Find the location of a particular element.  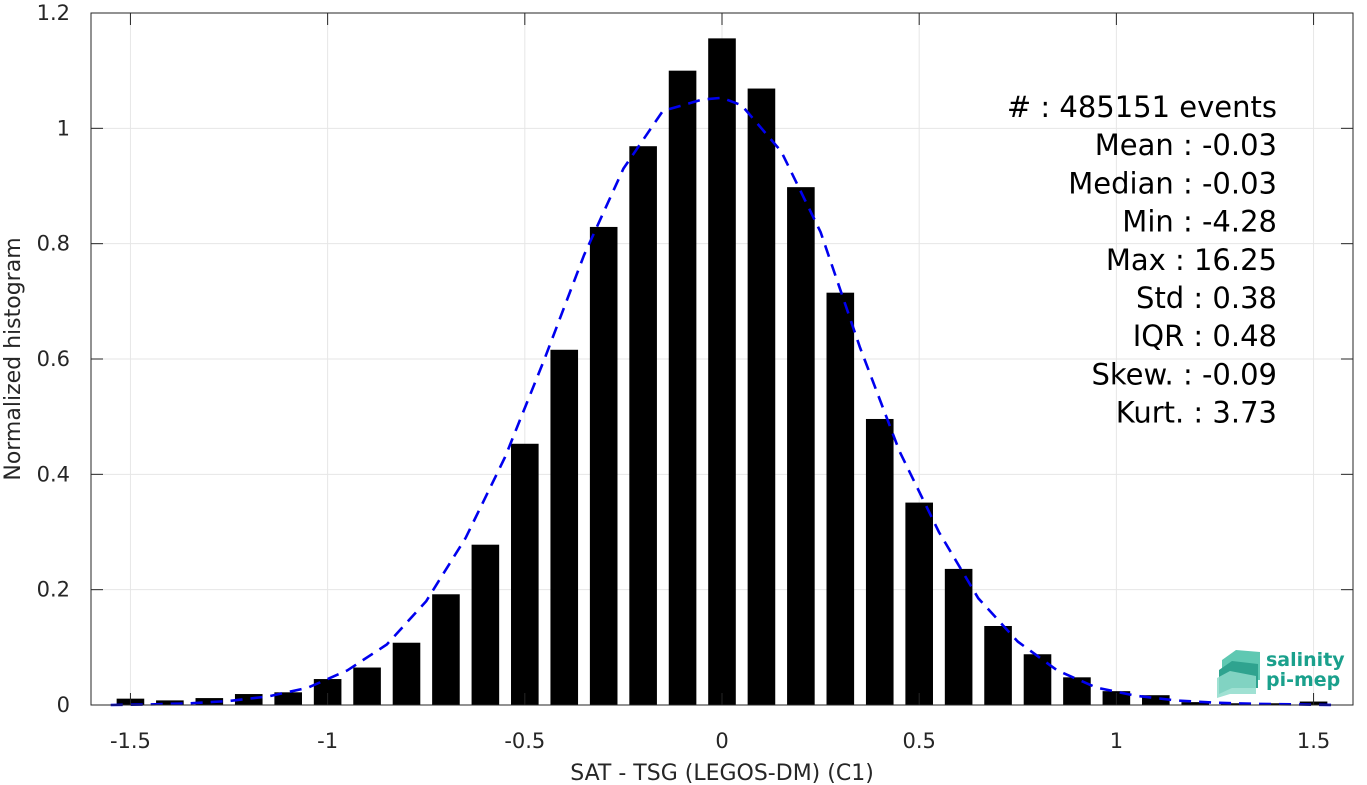

stat-line-2: Median : -0.03 is located at coordinates (1172, 183).